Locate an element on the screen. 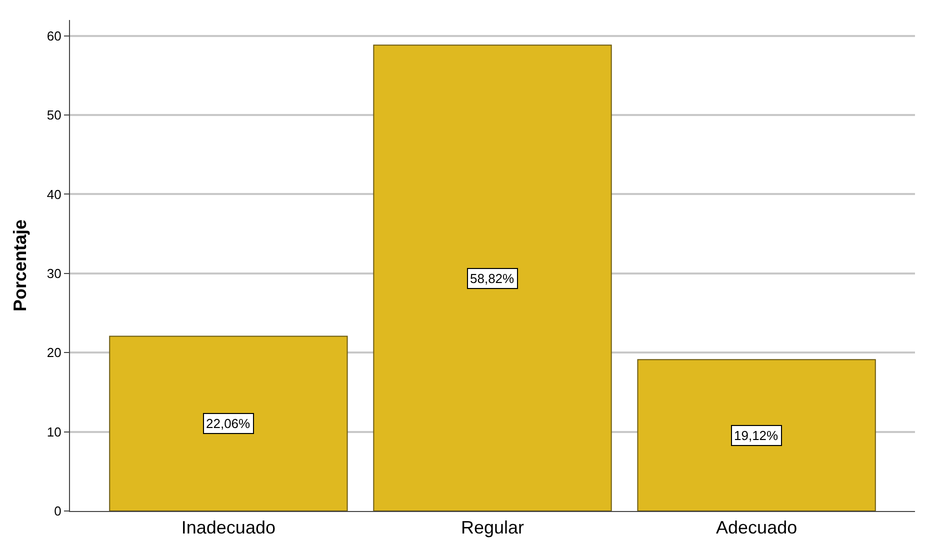 Image resolution: width=930 pixels, height=551 pixels. data-label: 19,12% is located at coordinates (756, 435).